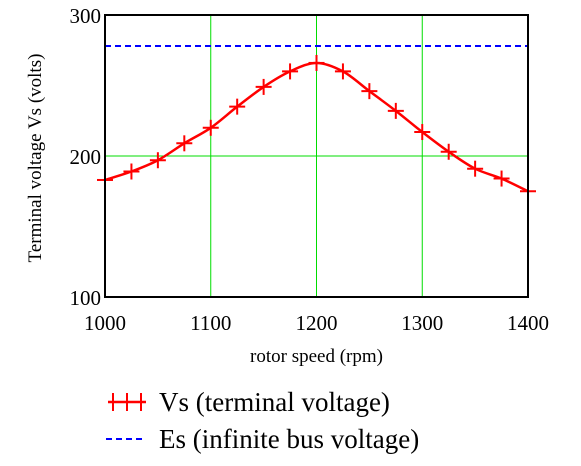 The height and width of the screenshot is (466, 581). I want to click on legend-item-es: Es (infinite bus voltage), so click(262, 439).